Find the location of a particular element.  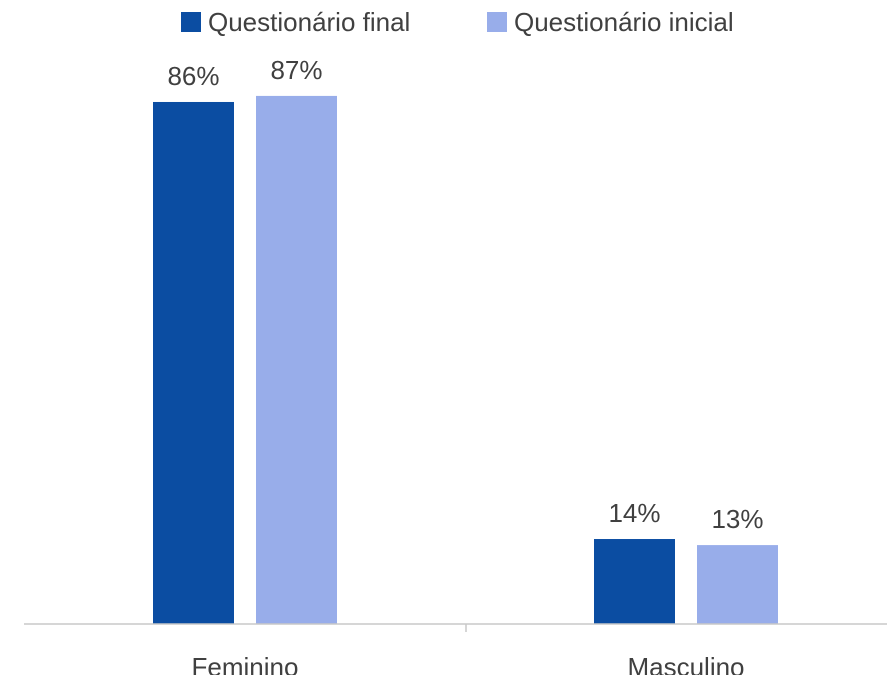

legend-swatch-inicial is located at coordinates (497, 22).